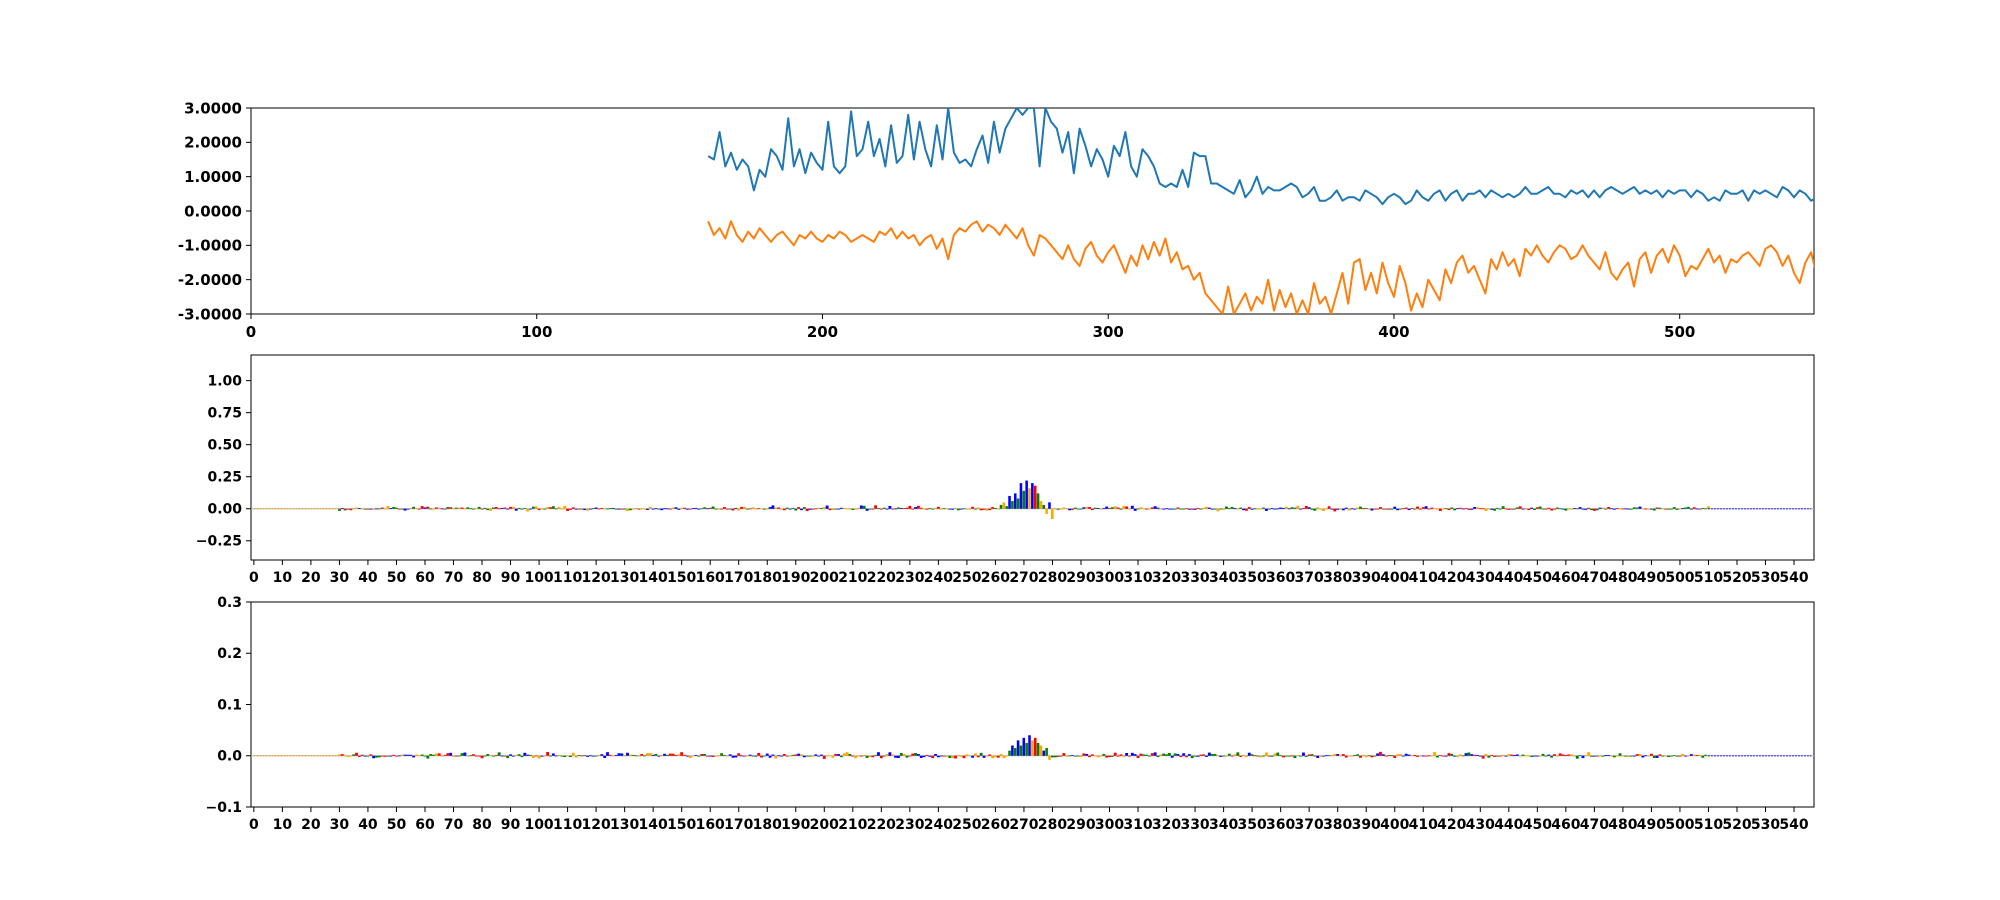 The width and height of the screenshot is (2000, 900). I want to click on y-tick-label: 0.50, so click(224, 446).